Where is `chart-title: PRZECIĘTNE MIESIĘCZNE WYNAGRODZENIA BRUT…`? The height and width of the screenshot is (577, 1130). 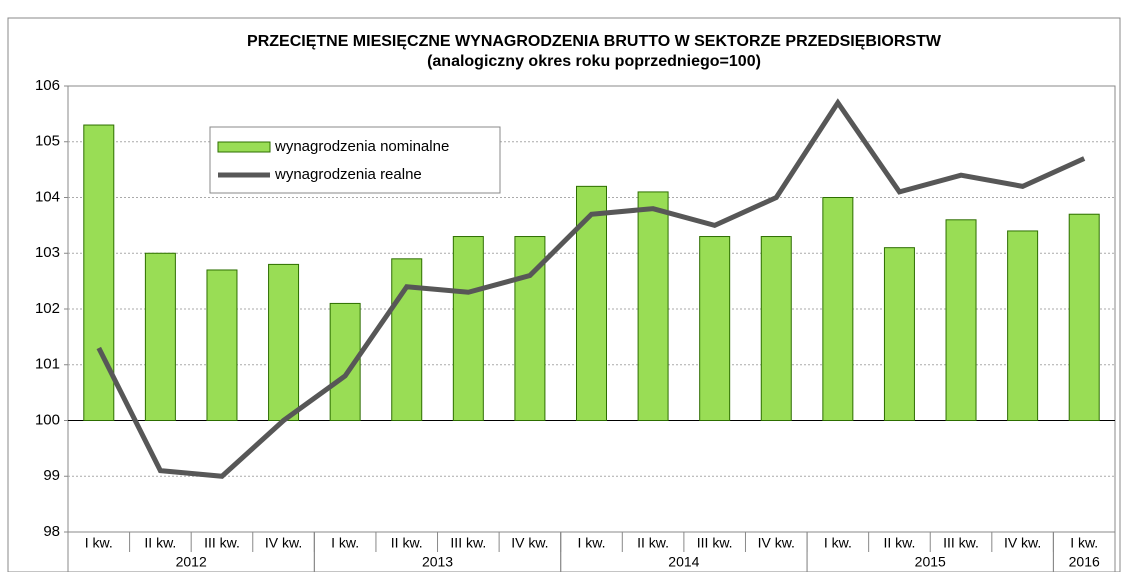 chart-title: PRZECIĘTNE MIESIĘCZNE WYNAGRODZENIA BRUT… is located at coordinates (594, 41).